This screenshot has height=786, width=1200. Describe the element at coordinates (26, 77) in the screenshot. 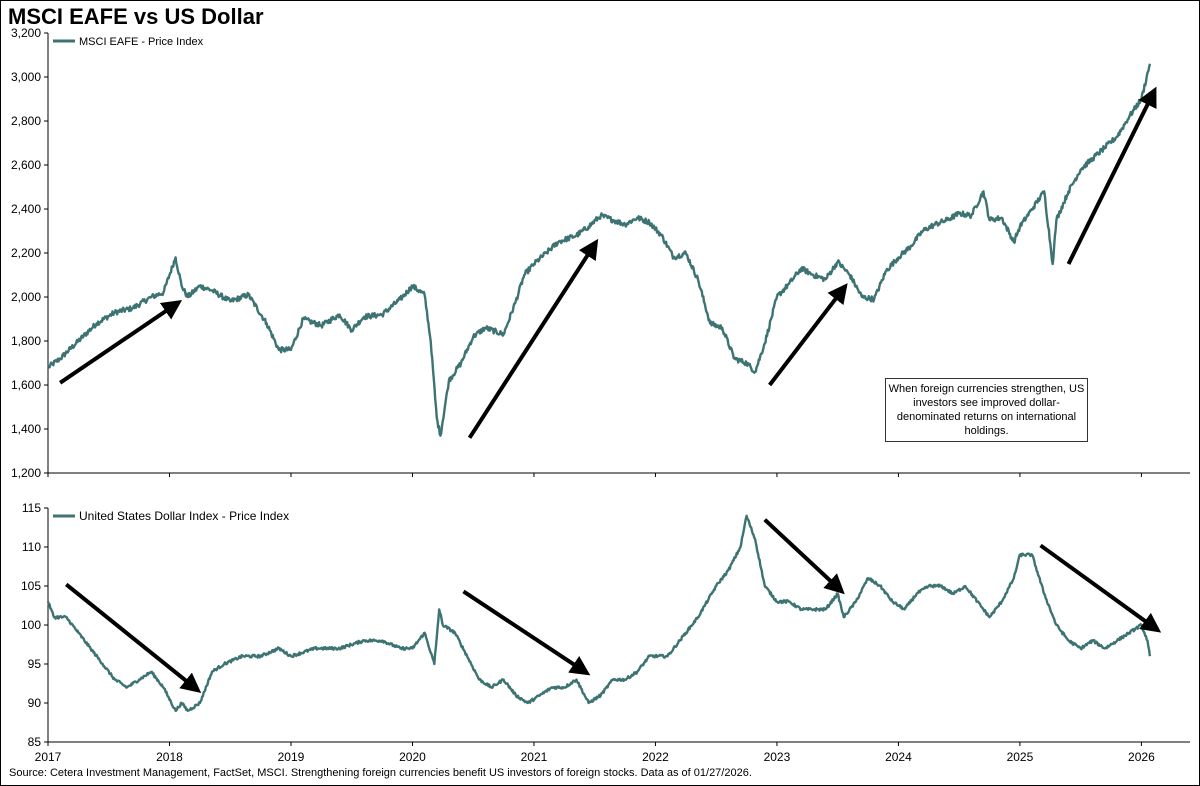

I see `y-tick-label: 3,000` at that location.